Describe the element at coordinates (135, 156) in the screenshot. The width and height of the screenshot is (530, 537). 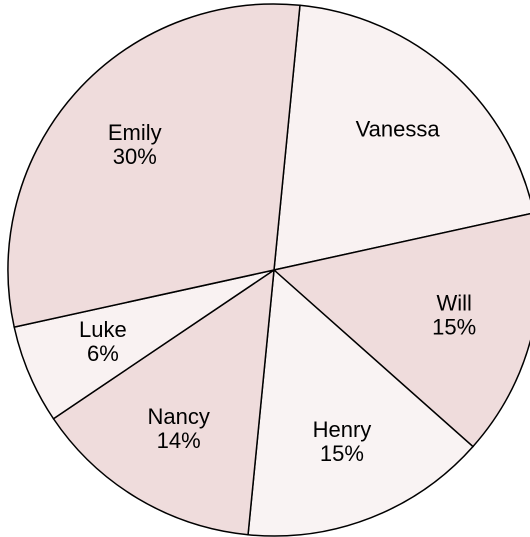
I see `slice-value-label: 30%` at that location.